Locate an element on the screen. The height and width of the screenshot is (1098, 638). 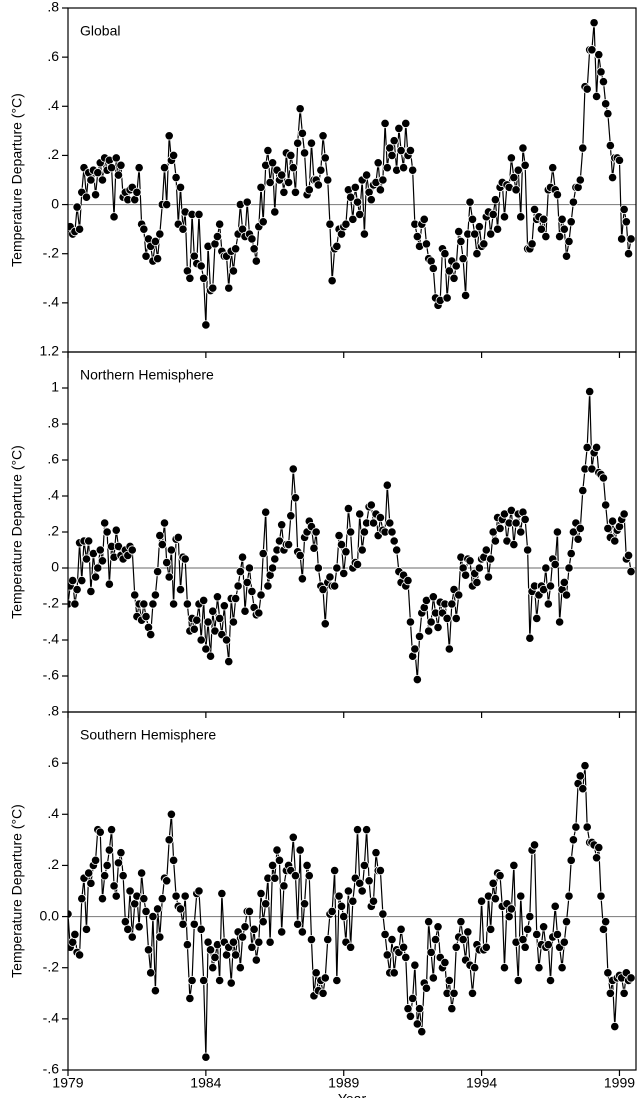
y-tick-label: .6 is located at coordinates (53, 762).